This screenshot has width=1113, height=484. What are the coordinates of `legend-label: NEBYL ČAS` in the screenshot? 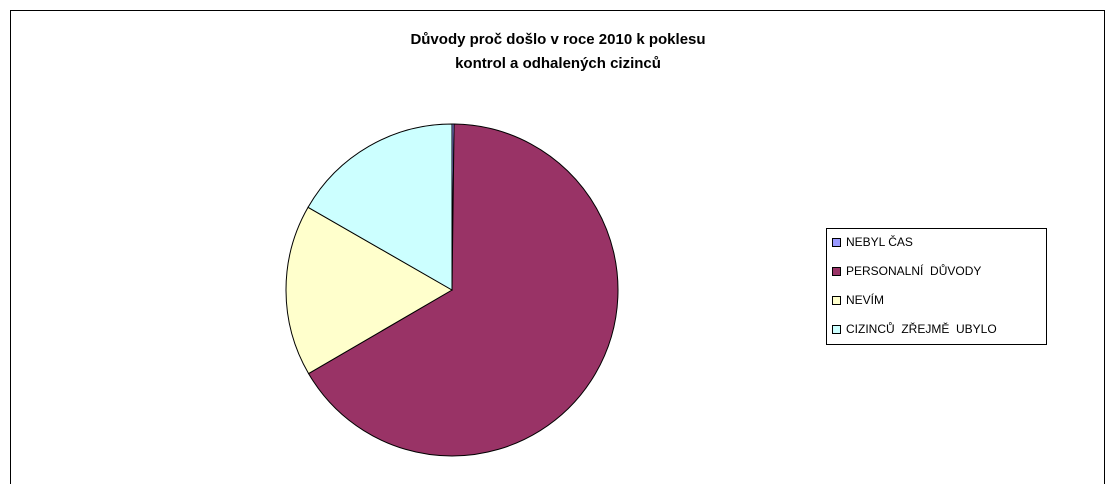 It's located at (879, 241).